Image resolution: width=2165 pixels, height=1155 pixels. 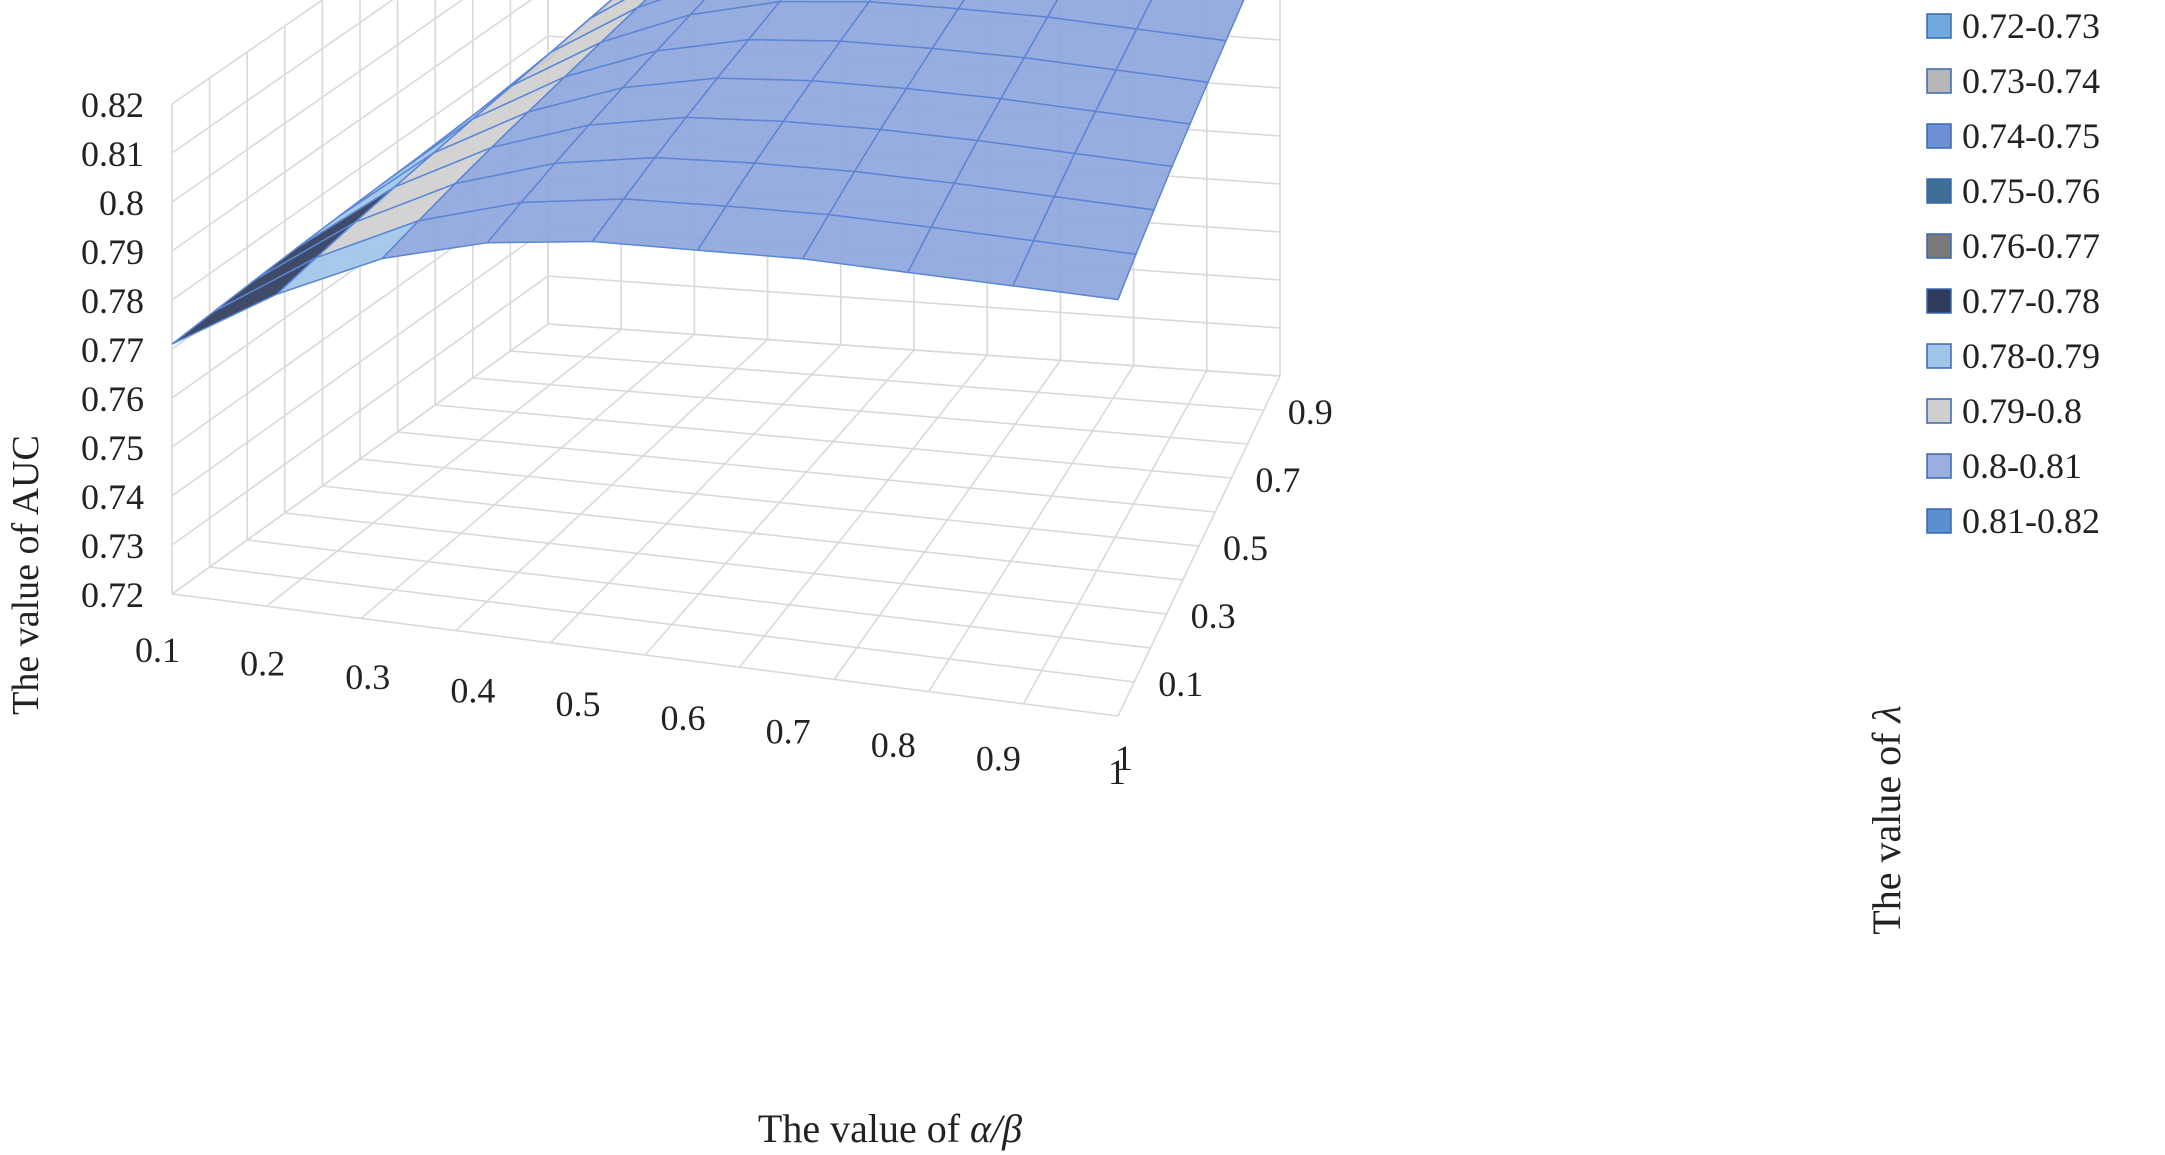 I want to click on y-tick-label: 0.9, so click(x=1310, y=412).